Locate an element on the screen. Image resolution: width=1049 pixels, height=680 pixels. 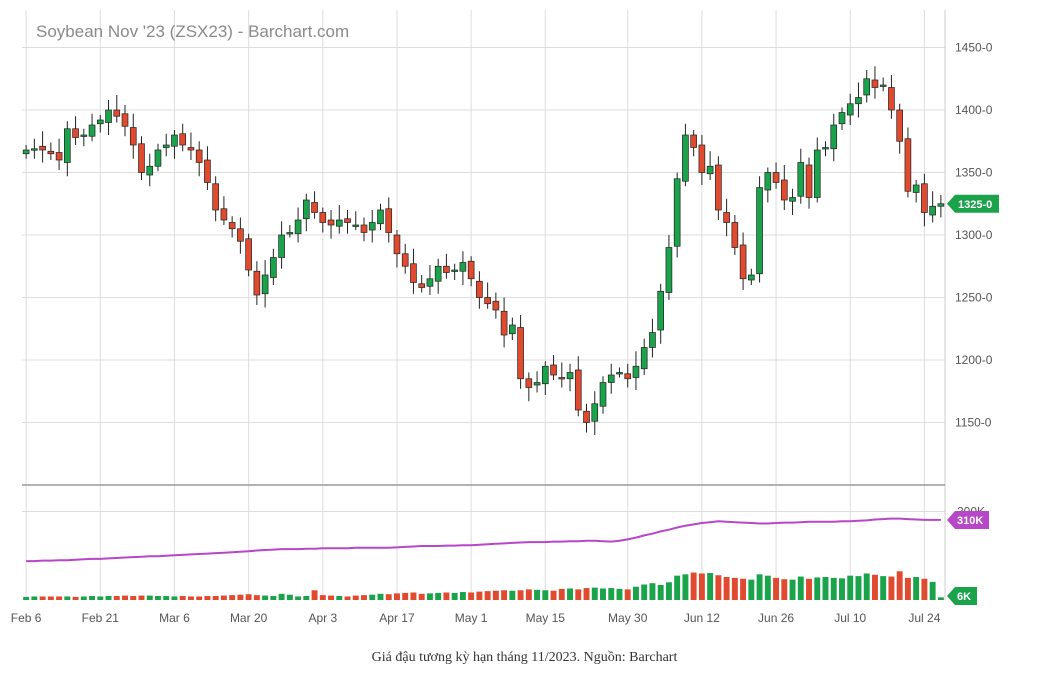
date-tick-label: Apr 3 is located at coordinates (322, 618).